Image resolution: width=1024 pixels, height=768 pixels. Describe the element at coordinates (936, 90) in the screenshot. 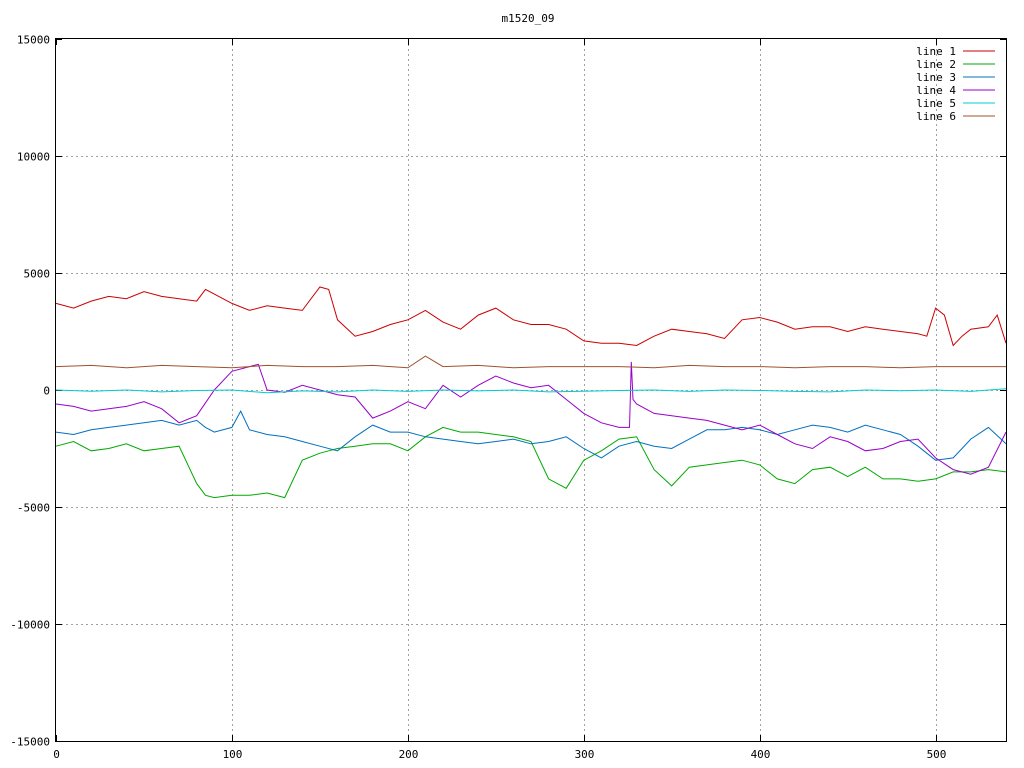

I see `legend-label-4: line 4` at that location.